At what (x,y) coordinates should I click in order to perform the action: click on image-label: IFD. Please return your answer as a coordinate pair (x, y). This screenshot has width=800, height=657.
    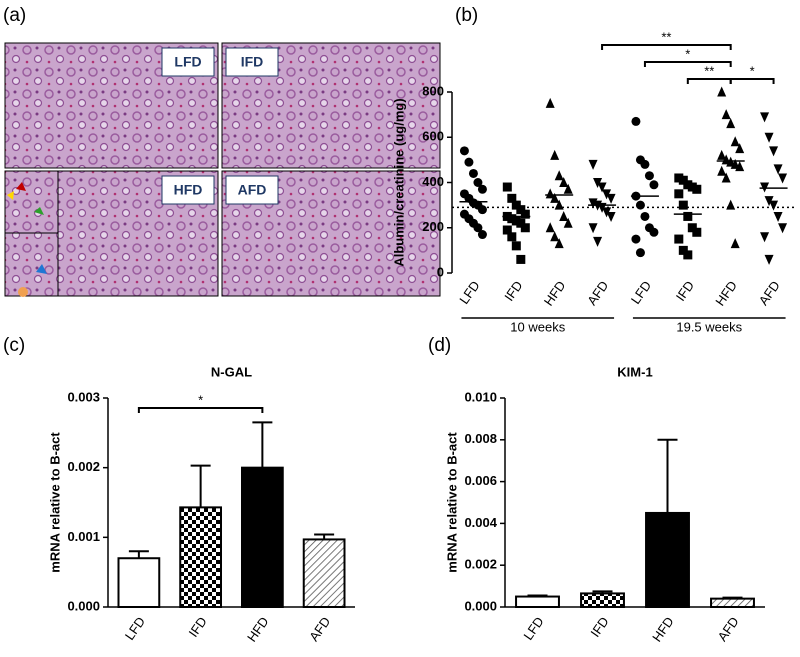
    Looking at the image, I should click on (252, 62).